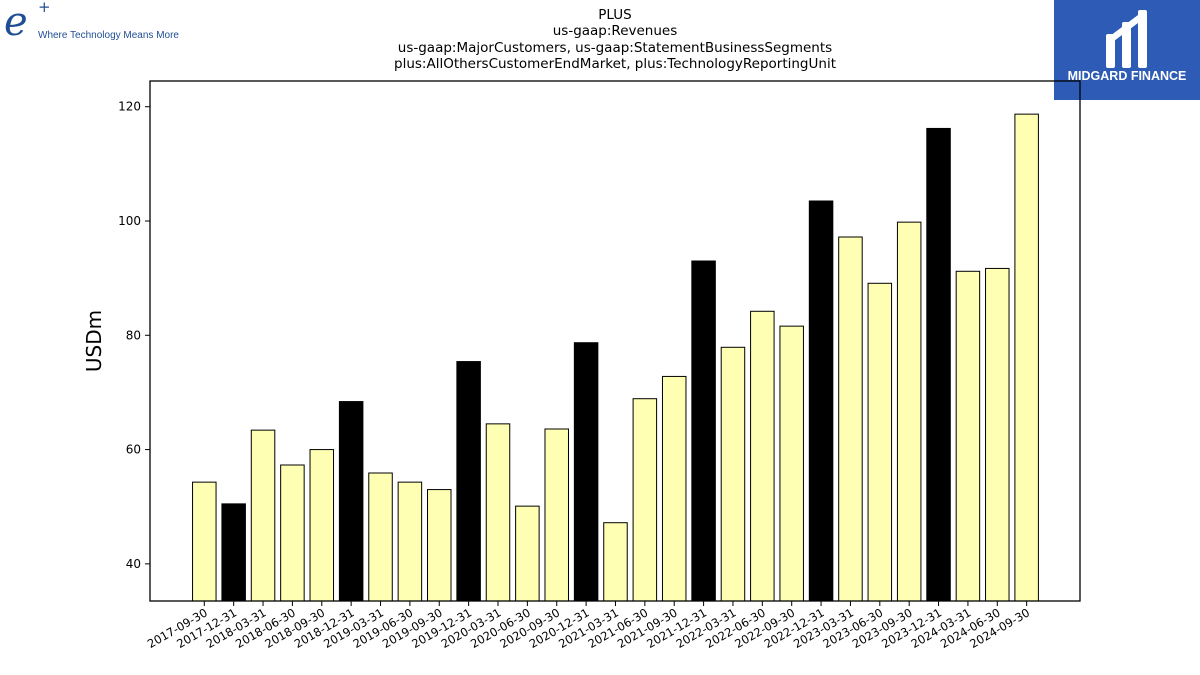 The width and height of the screenshot is (1200, 675). Describe the element at coordinates (94, 341) in the screenshot. I see `y-axis-label: USDm` at that location.